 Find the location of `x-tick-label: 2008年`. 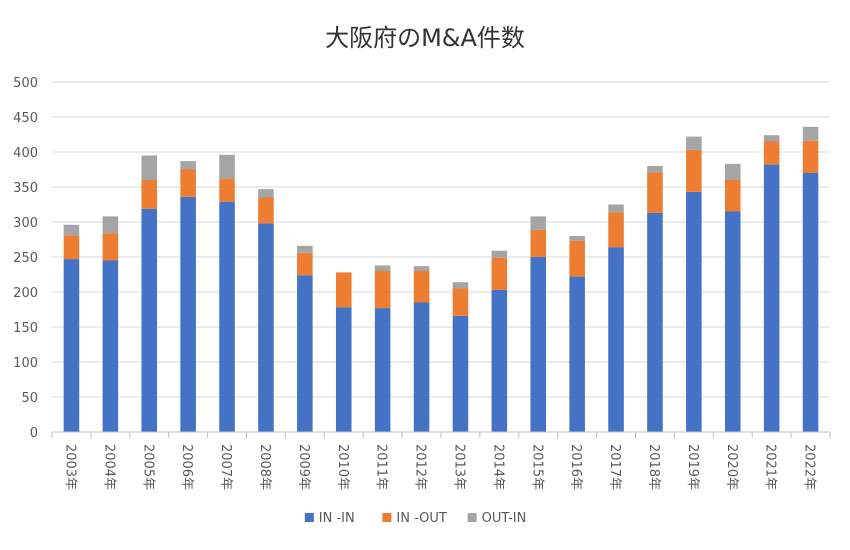

x-tick-label: 2008年 is located at coordinates (264, 467).